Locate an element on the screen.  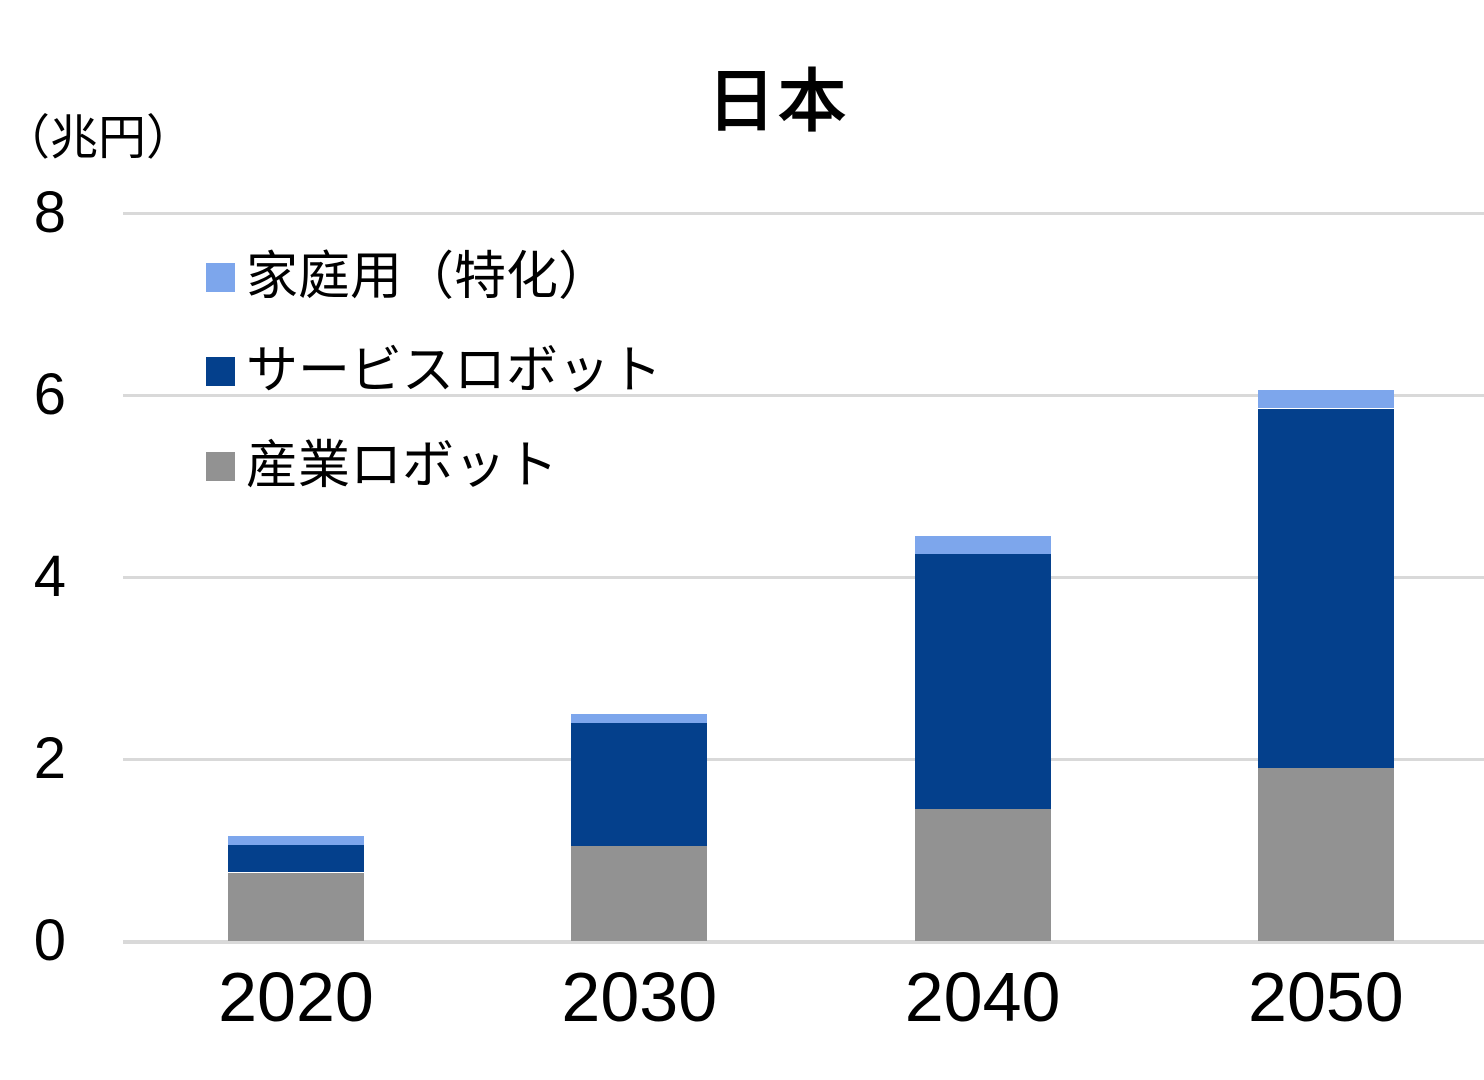
legend-label: 産業ロボット is located at coordinates (402, 466).